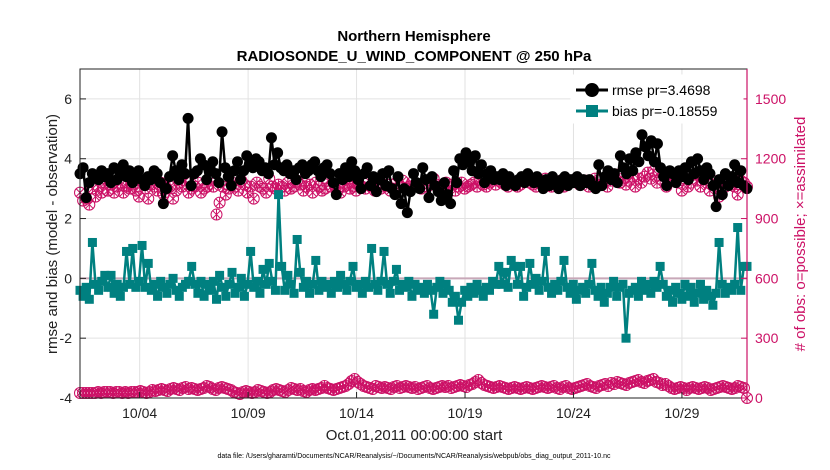 This screenshot has height=470, width=830. What do you see at coordinates (68, 99) in the screenshot?
I see `y-tick-label: 6` at bounding box center [68, 99].